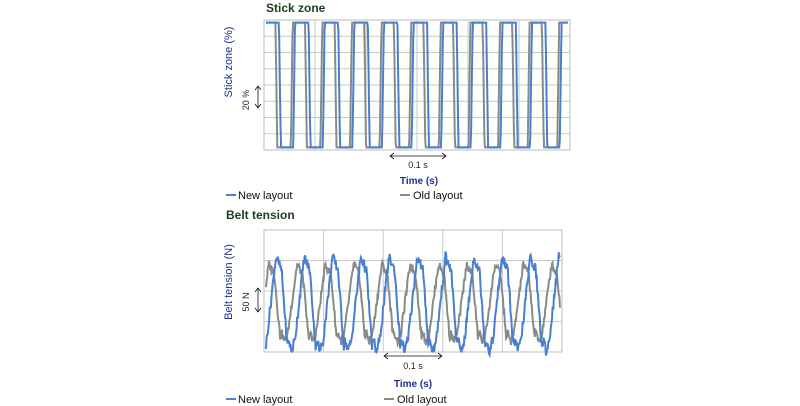 This screenshot has width=800, height=406. Describe the element at coordinates (229, 62) in the screenshot. I see `y-axis-label: Stick zone (%)` at that location.